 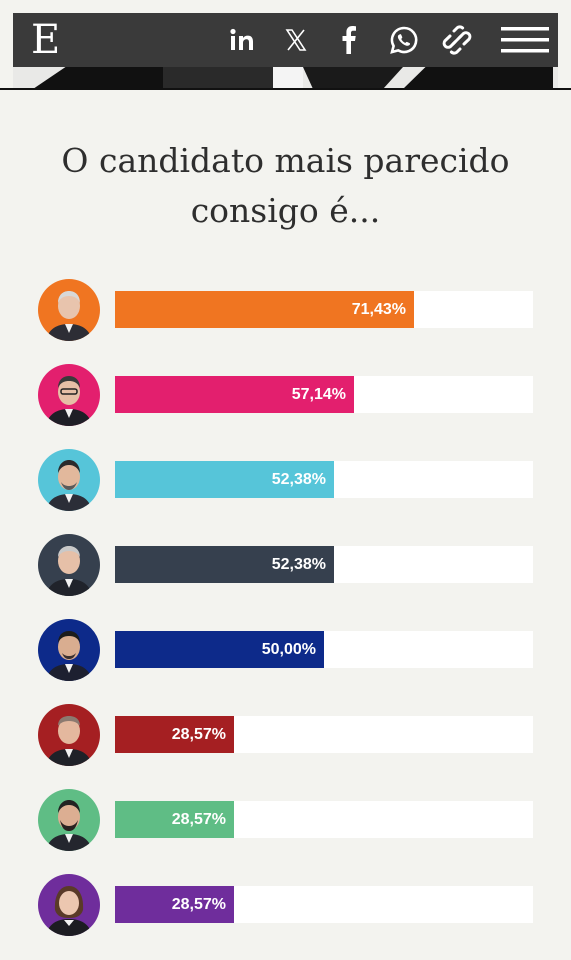 I want to click on result-row: 57,14%, so click(x=285, y=394).